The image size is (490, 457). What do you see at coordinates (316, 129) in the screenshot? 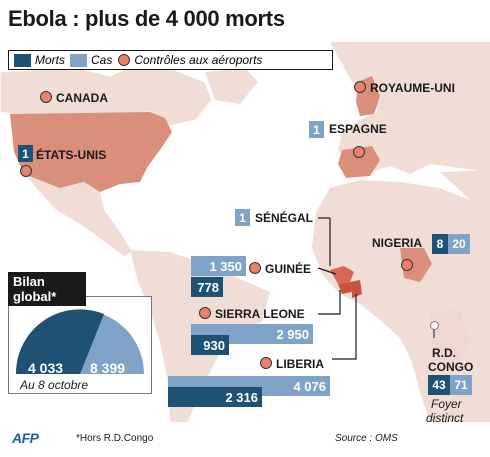
I see `espagne-cas: 1` at bounding box center [316, 129].